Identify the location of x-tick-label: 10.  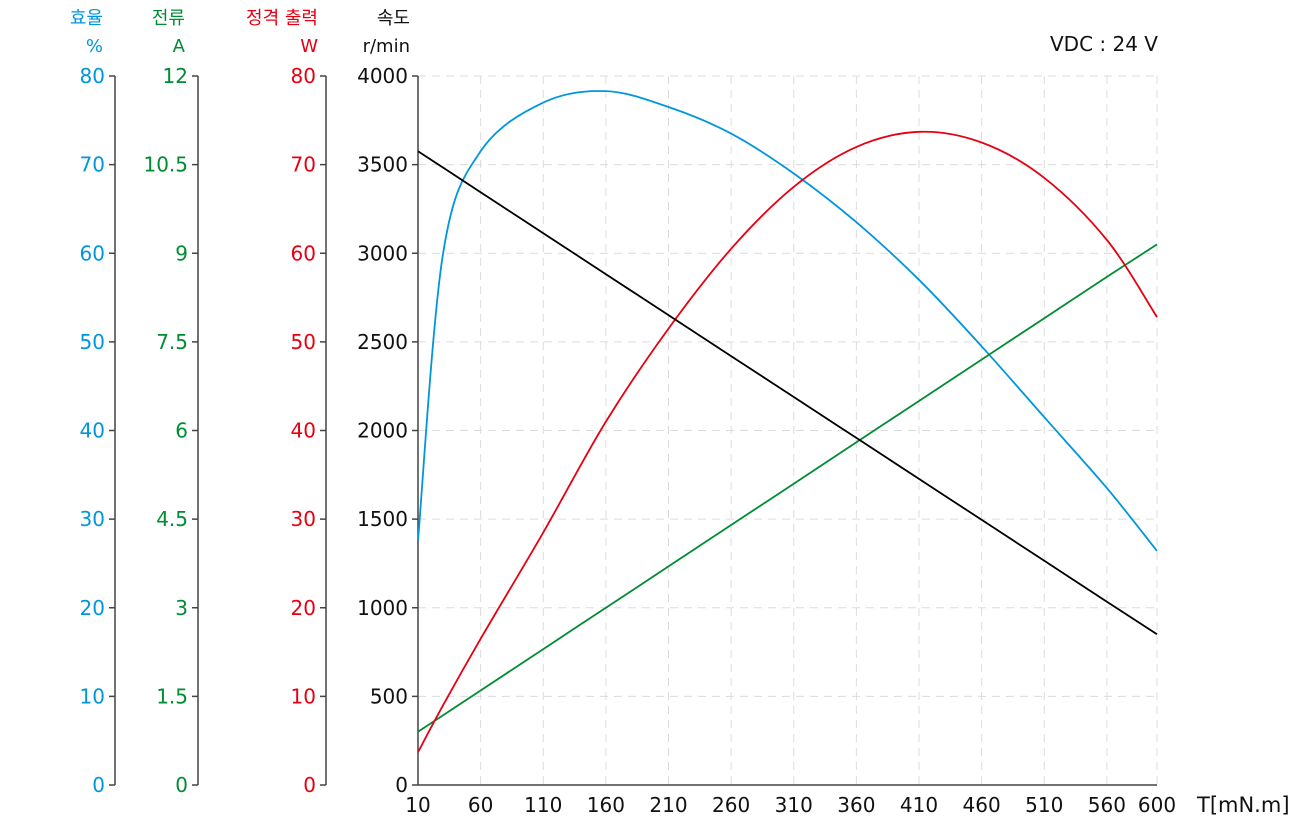
(417, 805).